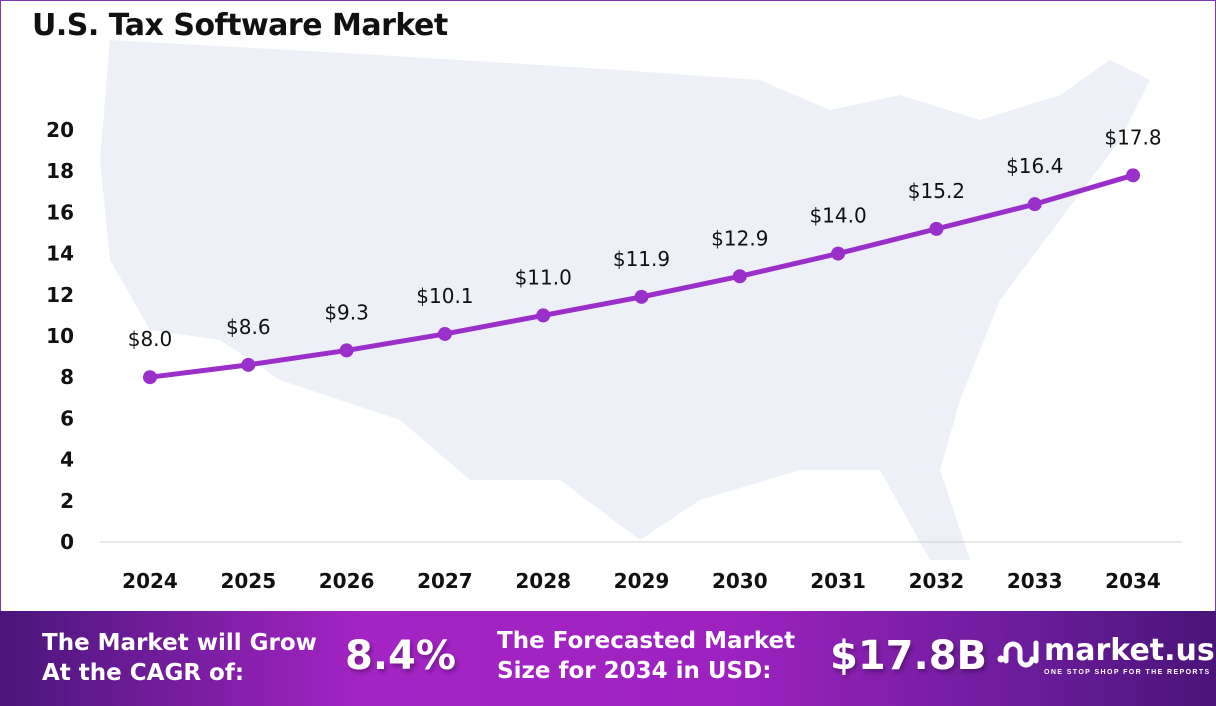 The height and width of the screenshot is (706, 1216). What do you see at coordinates (347, 581) in the screenshot?
I see `x-tick-label: 2026` at bounding box center [347, 581].